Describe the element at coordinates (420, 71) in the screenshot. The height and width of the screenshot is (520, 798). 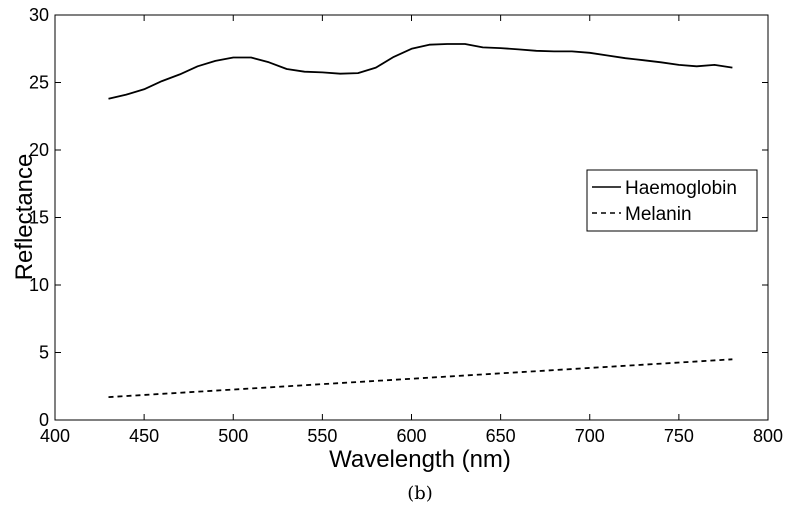
I see `series-line-haemoglobin` at that location.